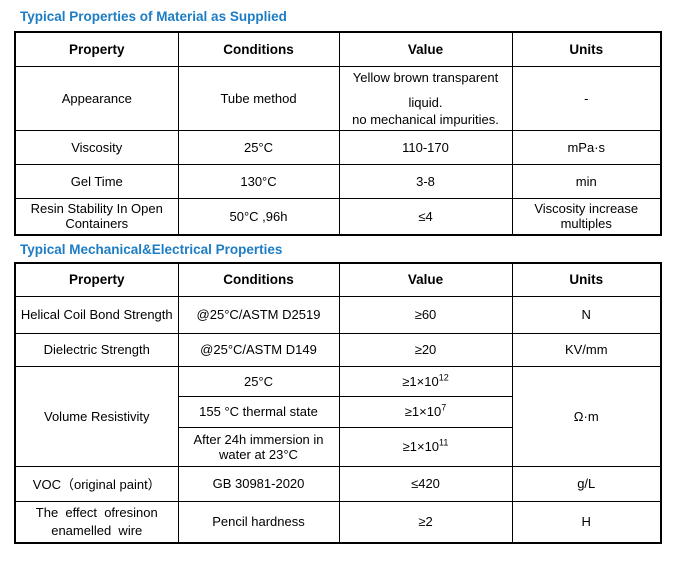  What do you see at coordinates (444, 407) in the screenshot?
I see `value-exponent: 7` at bounding box center [444, 407].